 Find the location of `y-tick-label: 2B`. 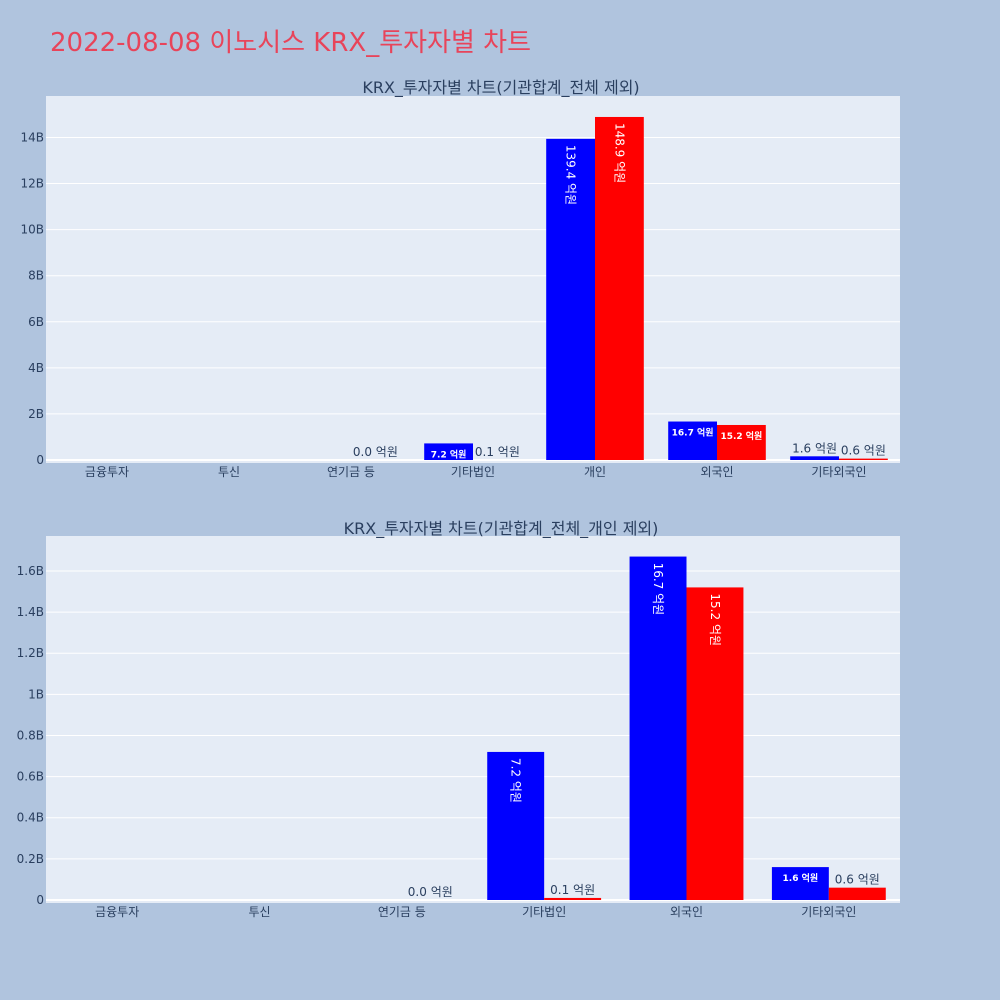

y-tick-label: 2B is located at coordinates (36, 414).